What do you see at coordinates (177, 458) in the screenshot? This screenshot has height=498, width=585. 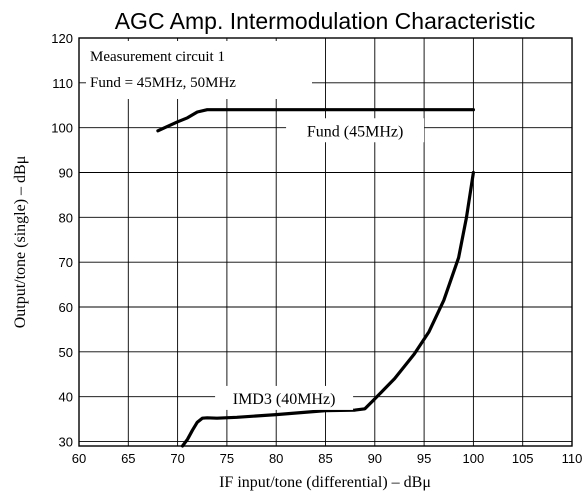 I see `x-tick-label: 70` at bounding box center [177, 458].